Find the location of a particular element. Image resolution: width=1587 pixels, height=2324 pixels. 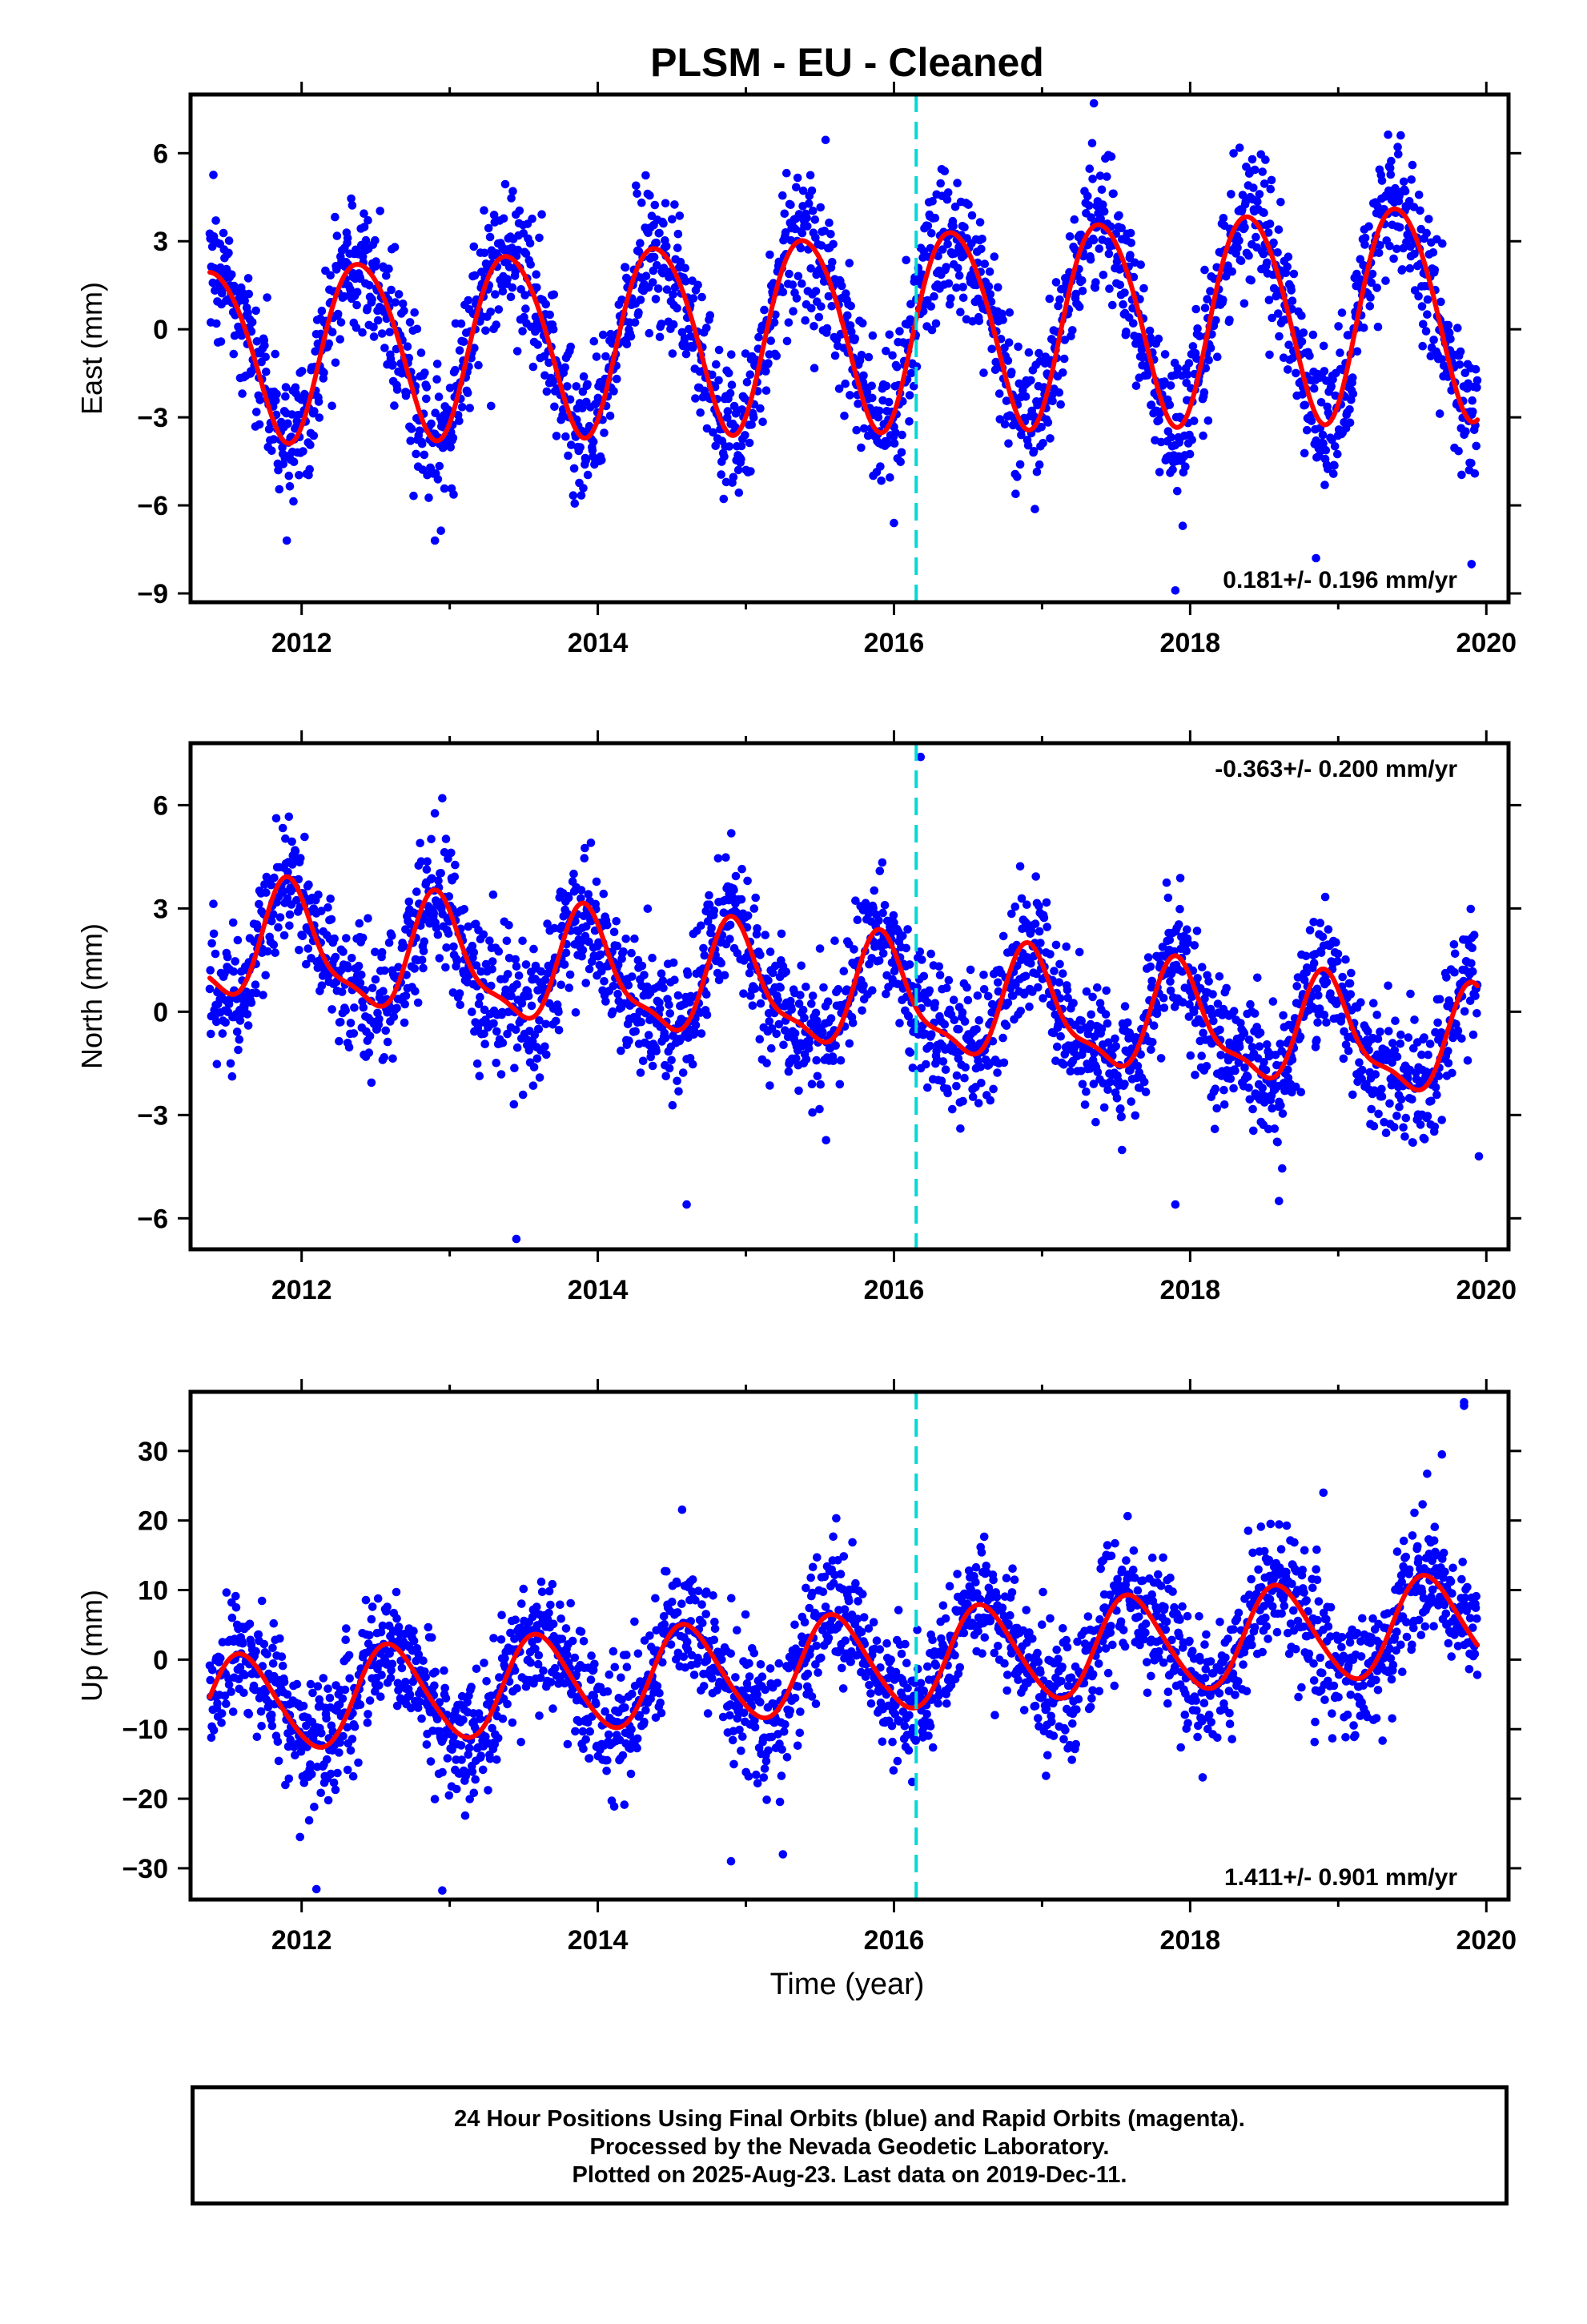

outlier-point is located at coordinates (287, 540).